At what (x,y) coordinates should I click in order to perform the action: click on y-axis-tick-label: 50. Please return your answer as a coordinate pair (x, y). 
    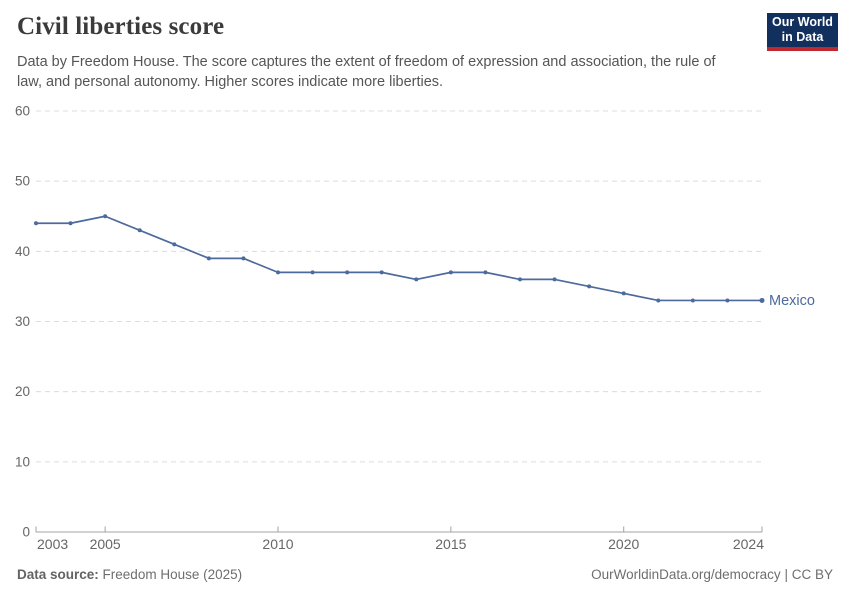
    Looking at the image, I should click on (22, 181).